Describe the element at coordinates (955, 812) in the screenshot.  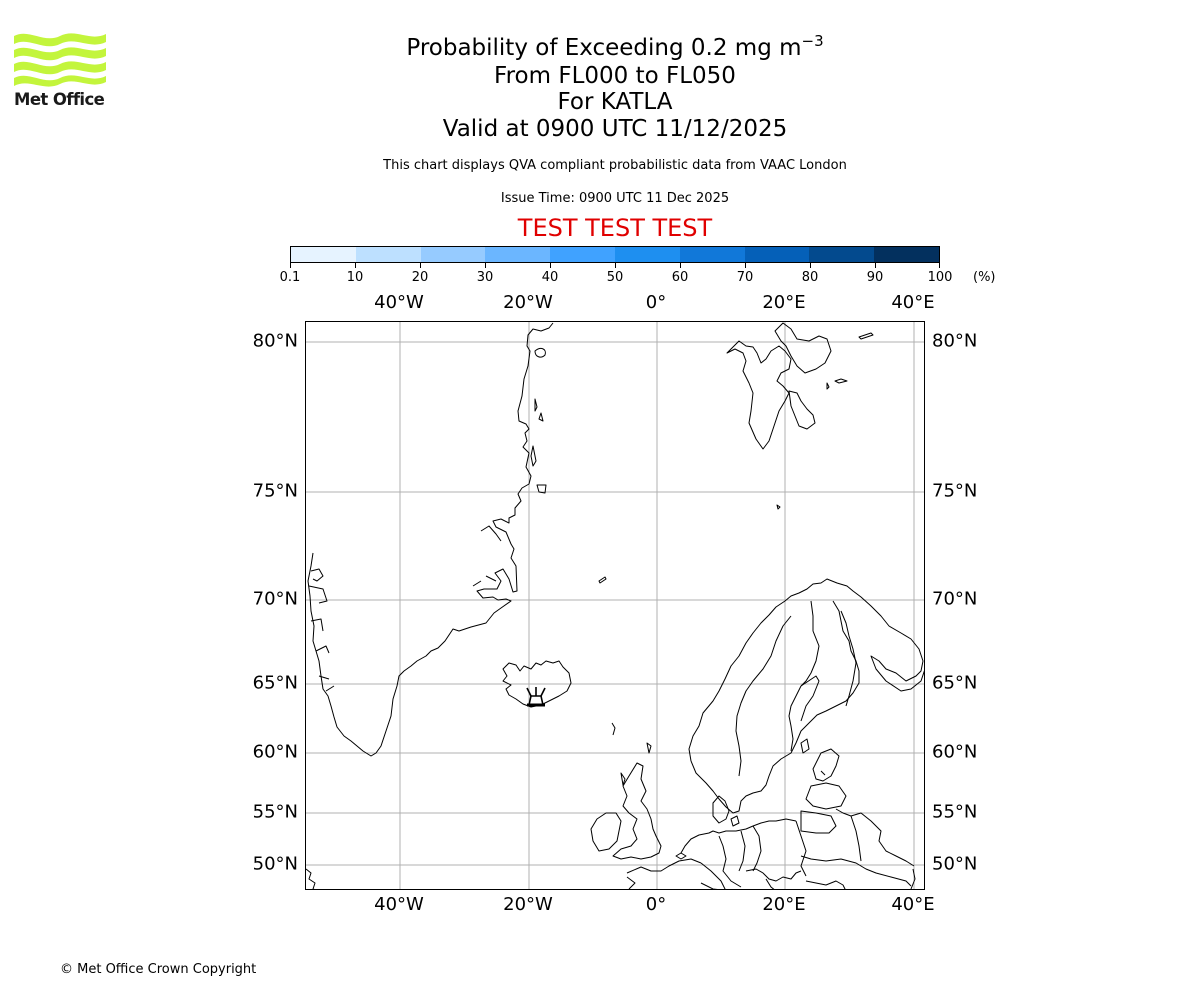
I see `lat-label-right-55n: 55°N` at that location.